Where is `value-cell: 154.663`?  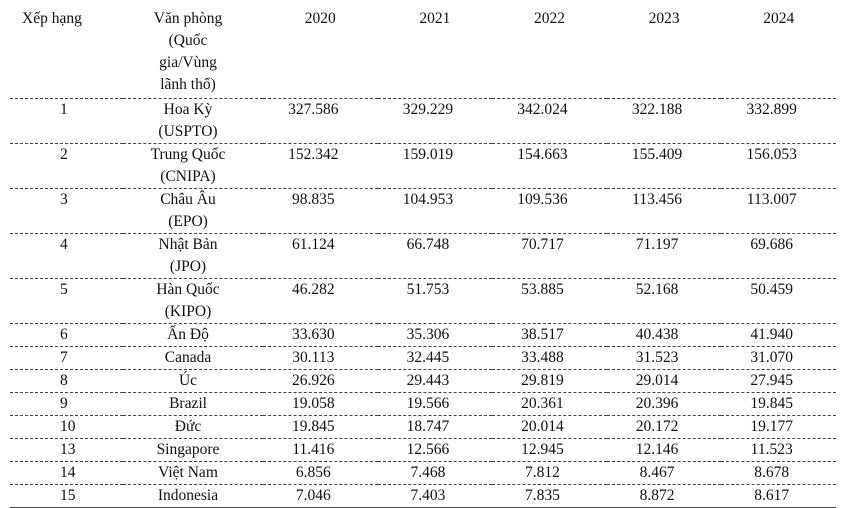 value-cell: 154.663 is located at coordinates (549, 166).